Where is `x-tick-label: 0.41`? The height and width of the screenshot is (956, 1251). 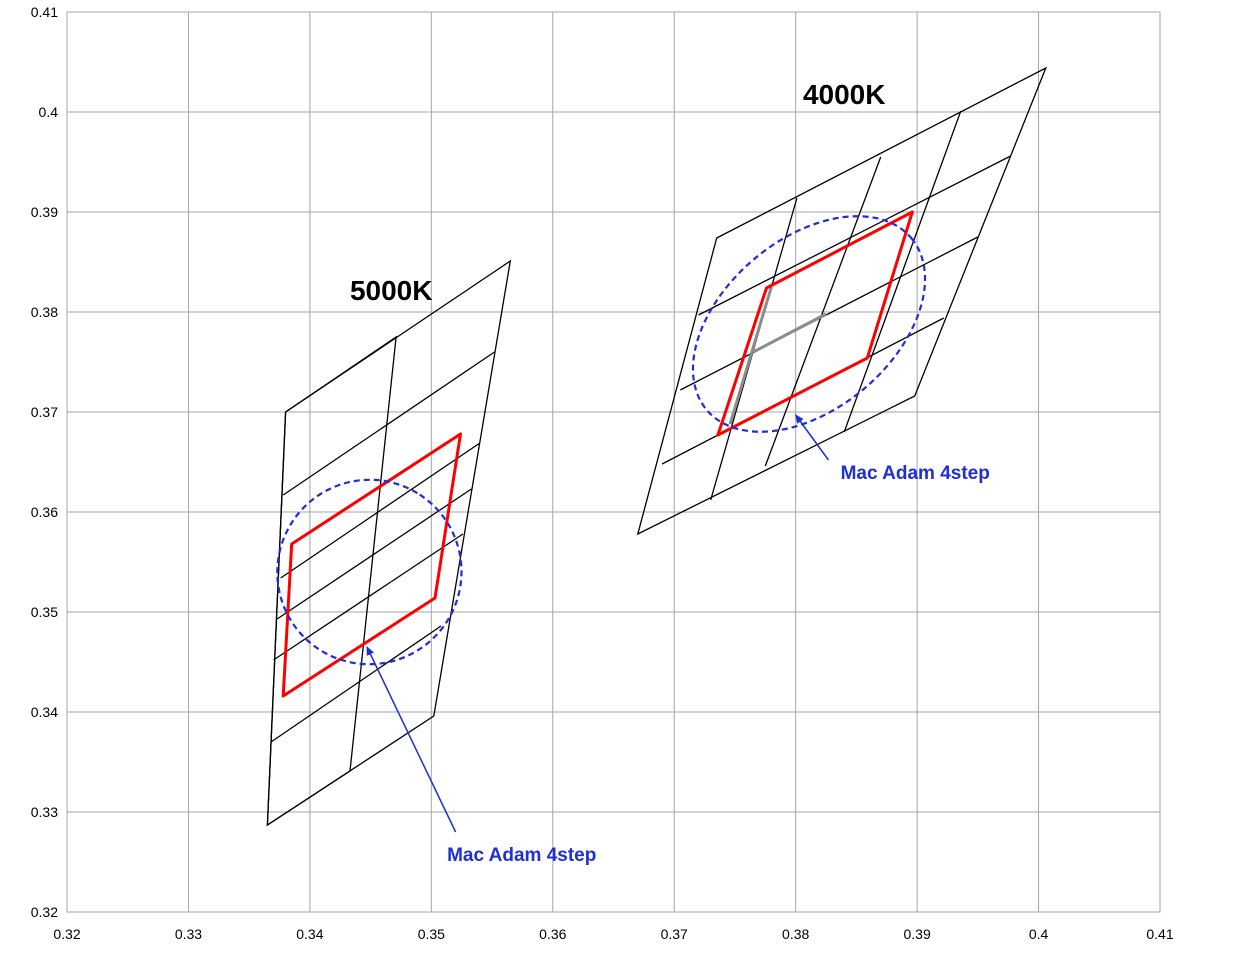
x-tick-label: 0.41 is located at coordinates (1159, 934).